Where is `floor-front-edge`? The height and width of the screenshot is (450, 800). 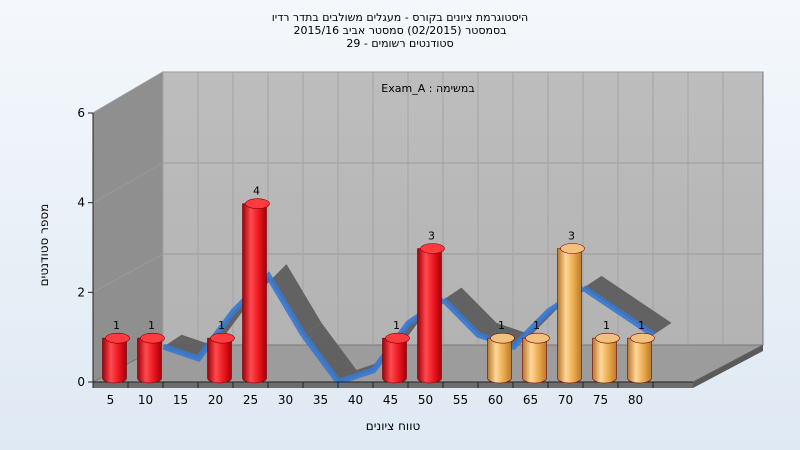 floor-front-edge is located at coordinates (393, 385).